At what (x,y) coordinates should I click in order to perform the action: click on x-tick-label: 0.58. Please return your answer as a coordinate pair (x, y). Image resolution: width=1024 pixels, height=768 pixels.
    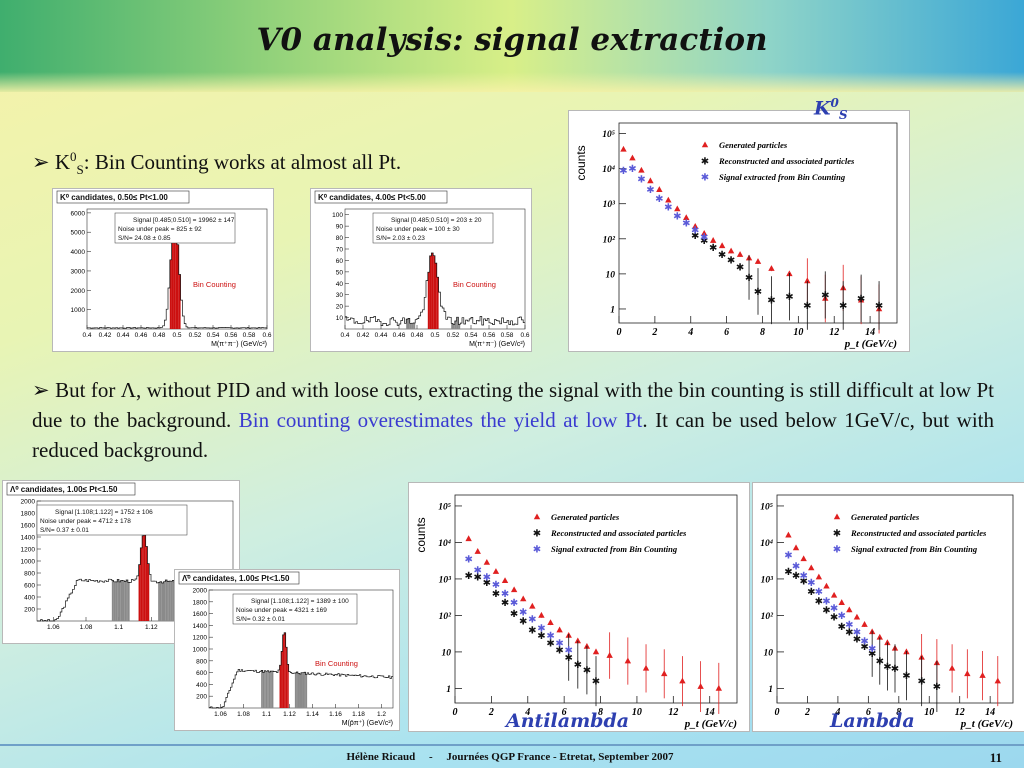
    Looking at the image, I should click on (249, 335).